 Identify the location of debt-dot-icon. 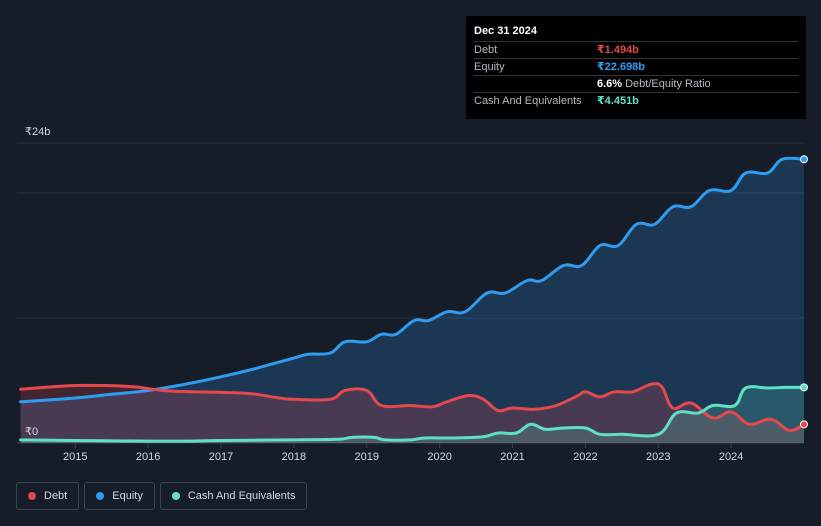
(32, 496).